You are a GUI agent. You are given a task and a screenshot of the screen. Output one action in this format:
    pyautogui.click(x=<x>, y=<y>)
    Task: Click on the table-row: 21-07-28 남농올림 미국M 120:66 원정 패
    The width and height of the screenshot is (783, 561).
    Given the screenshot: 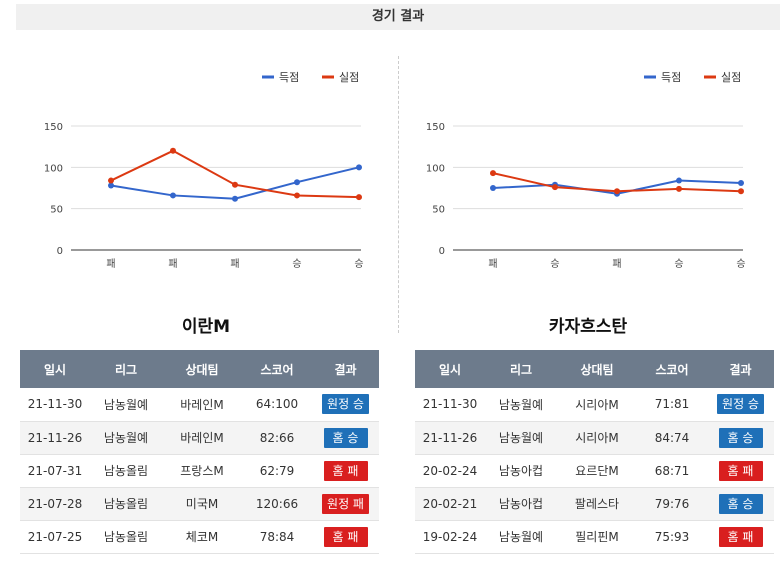 What is the action you would take?
    pyautogui.click(x=199, y=504)
    